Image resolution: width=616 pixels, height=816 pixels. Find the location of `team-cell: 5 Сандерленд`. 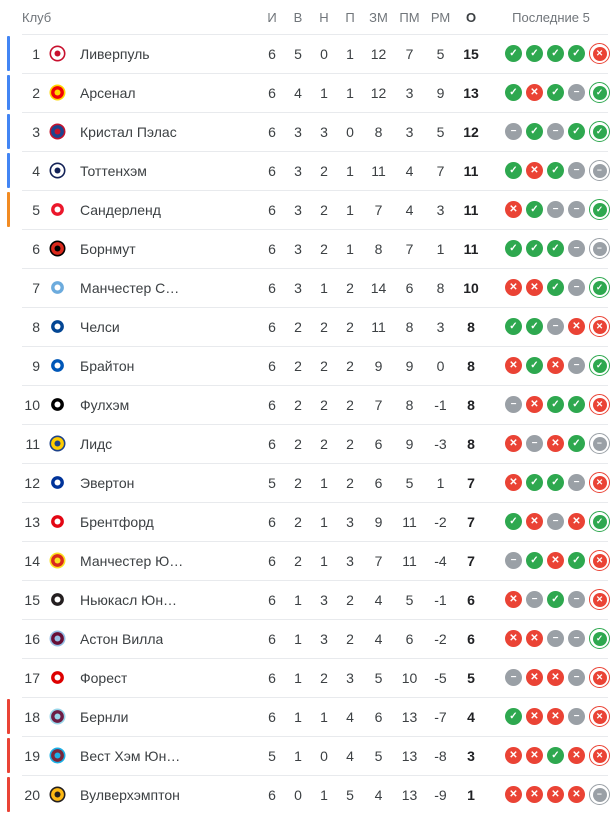

team-cell: 5 Сандерленд is located at coordinates (129, 209).